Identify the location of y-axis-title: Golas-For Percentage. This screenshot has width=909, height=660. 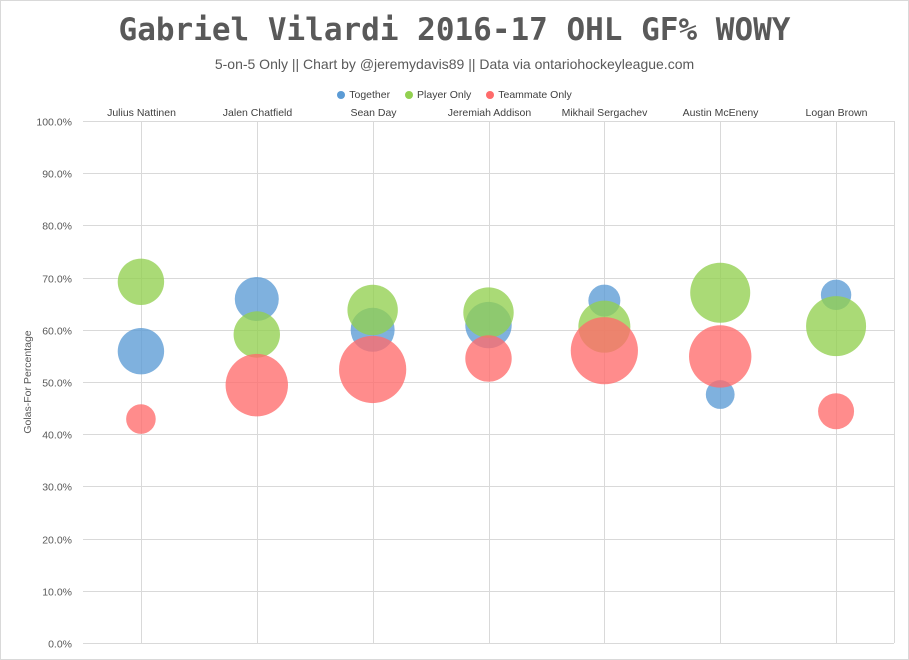
(28, 381).